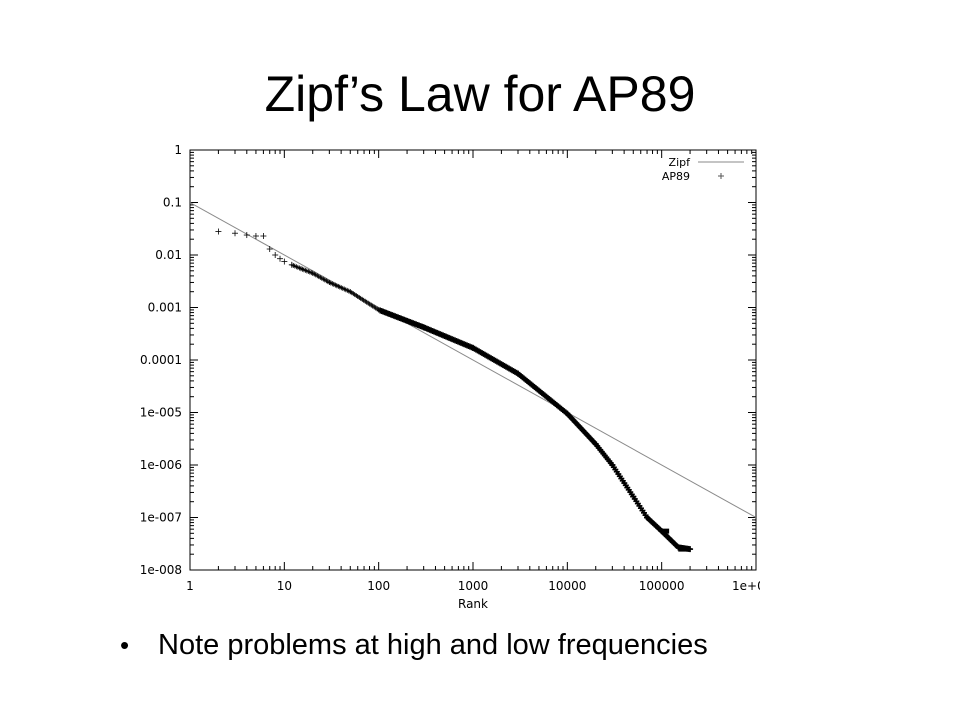 This screenshot has width=960, height=720. I want to click on y-tick-label: 1e-005, so click(161, 413).